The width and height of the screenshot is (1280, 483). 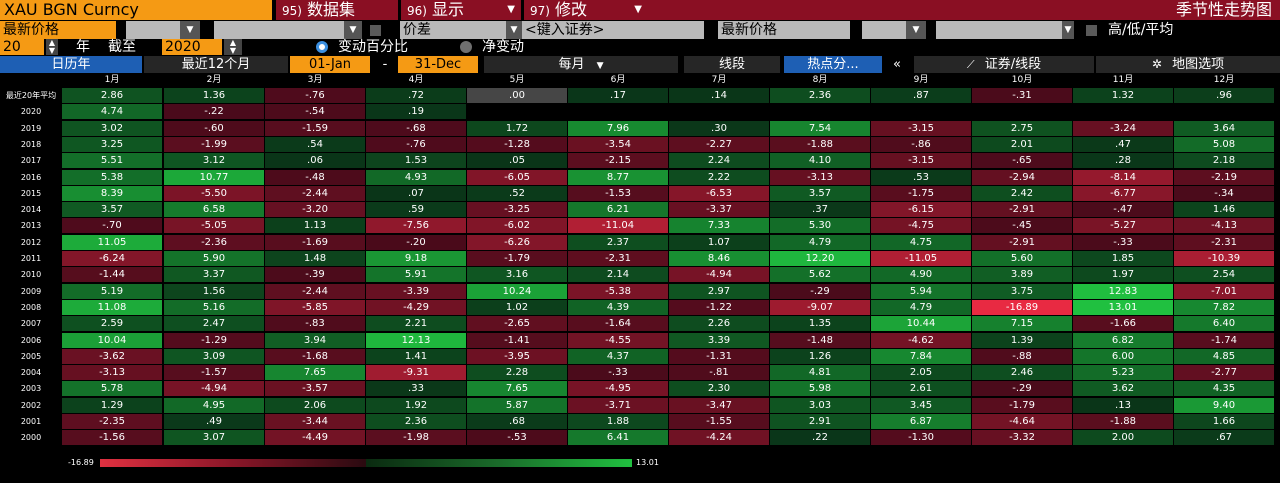 What do you see at coordinates (315, 291) in the screenshot?
I see `heatmap-cell: -2.44` at bounding box center [315, 291].